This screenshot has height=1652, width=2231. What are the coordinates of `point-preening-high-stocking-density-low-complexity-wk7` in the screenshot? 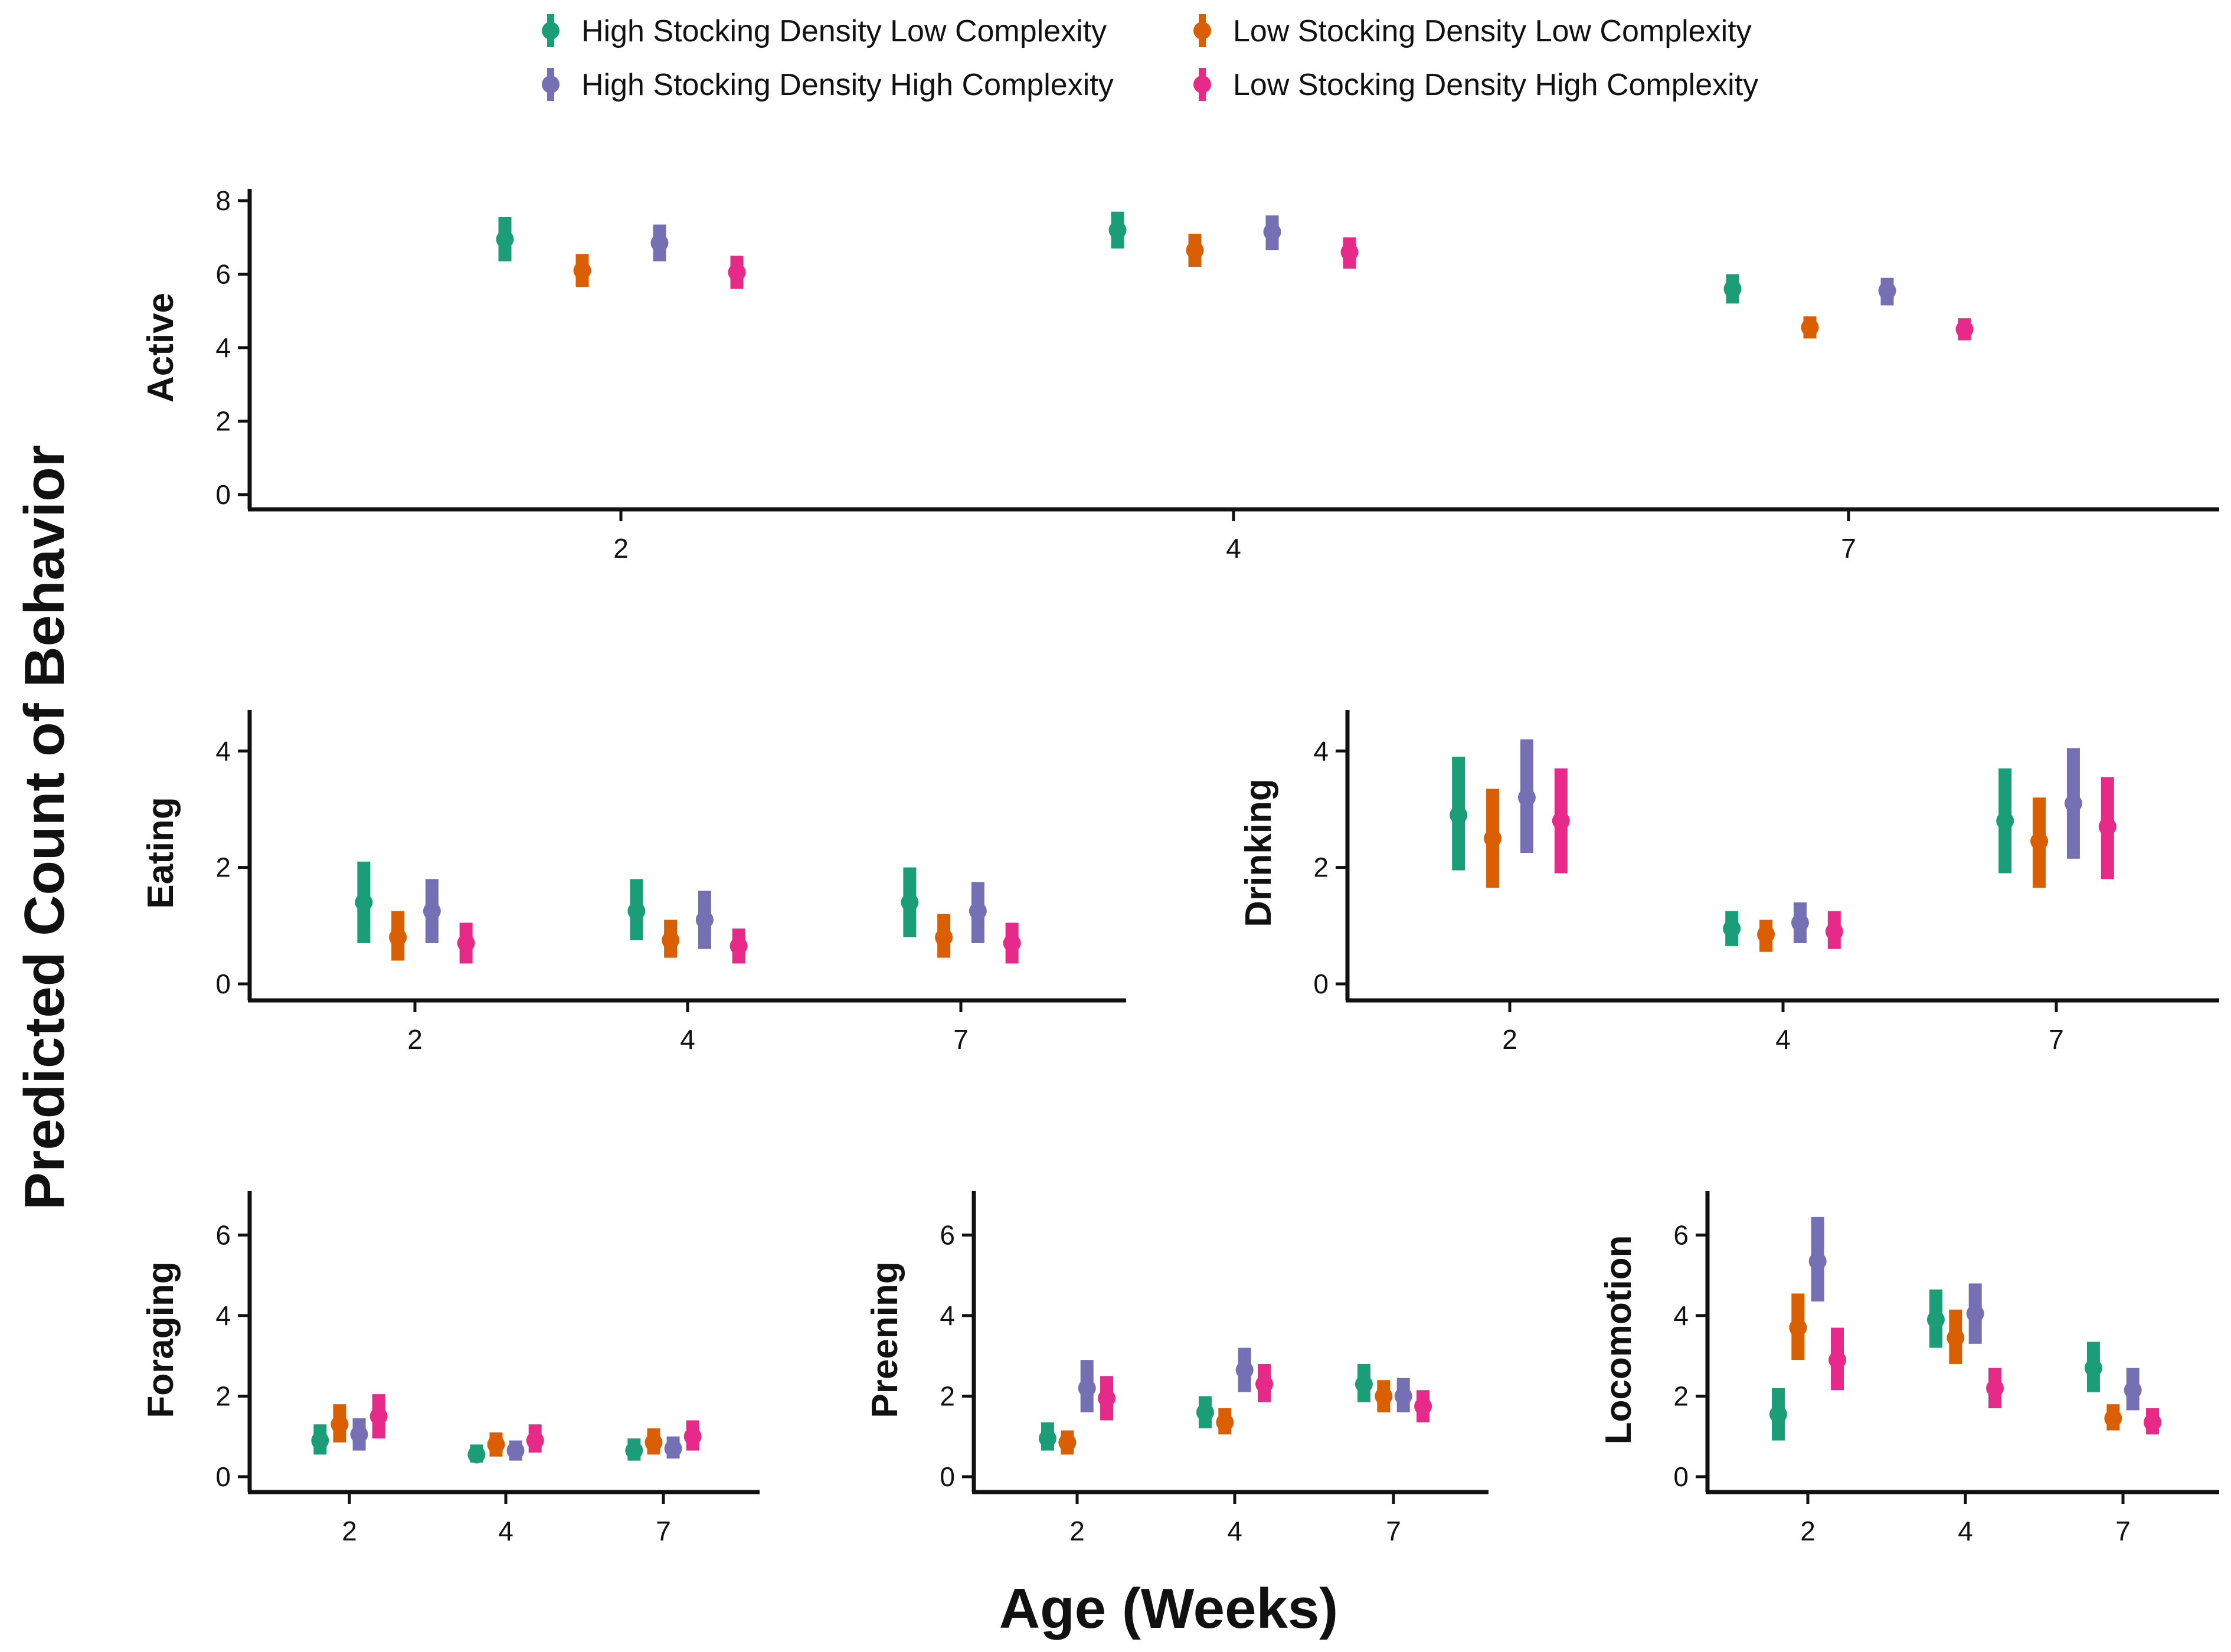 It's located at (1364, 1384).